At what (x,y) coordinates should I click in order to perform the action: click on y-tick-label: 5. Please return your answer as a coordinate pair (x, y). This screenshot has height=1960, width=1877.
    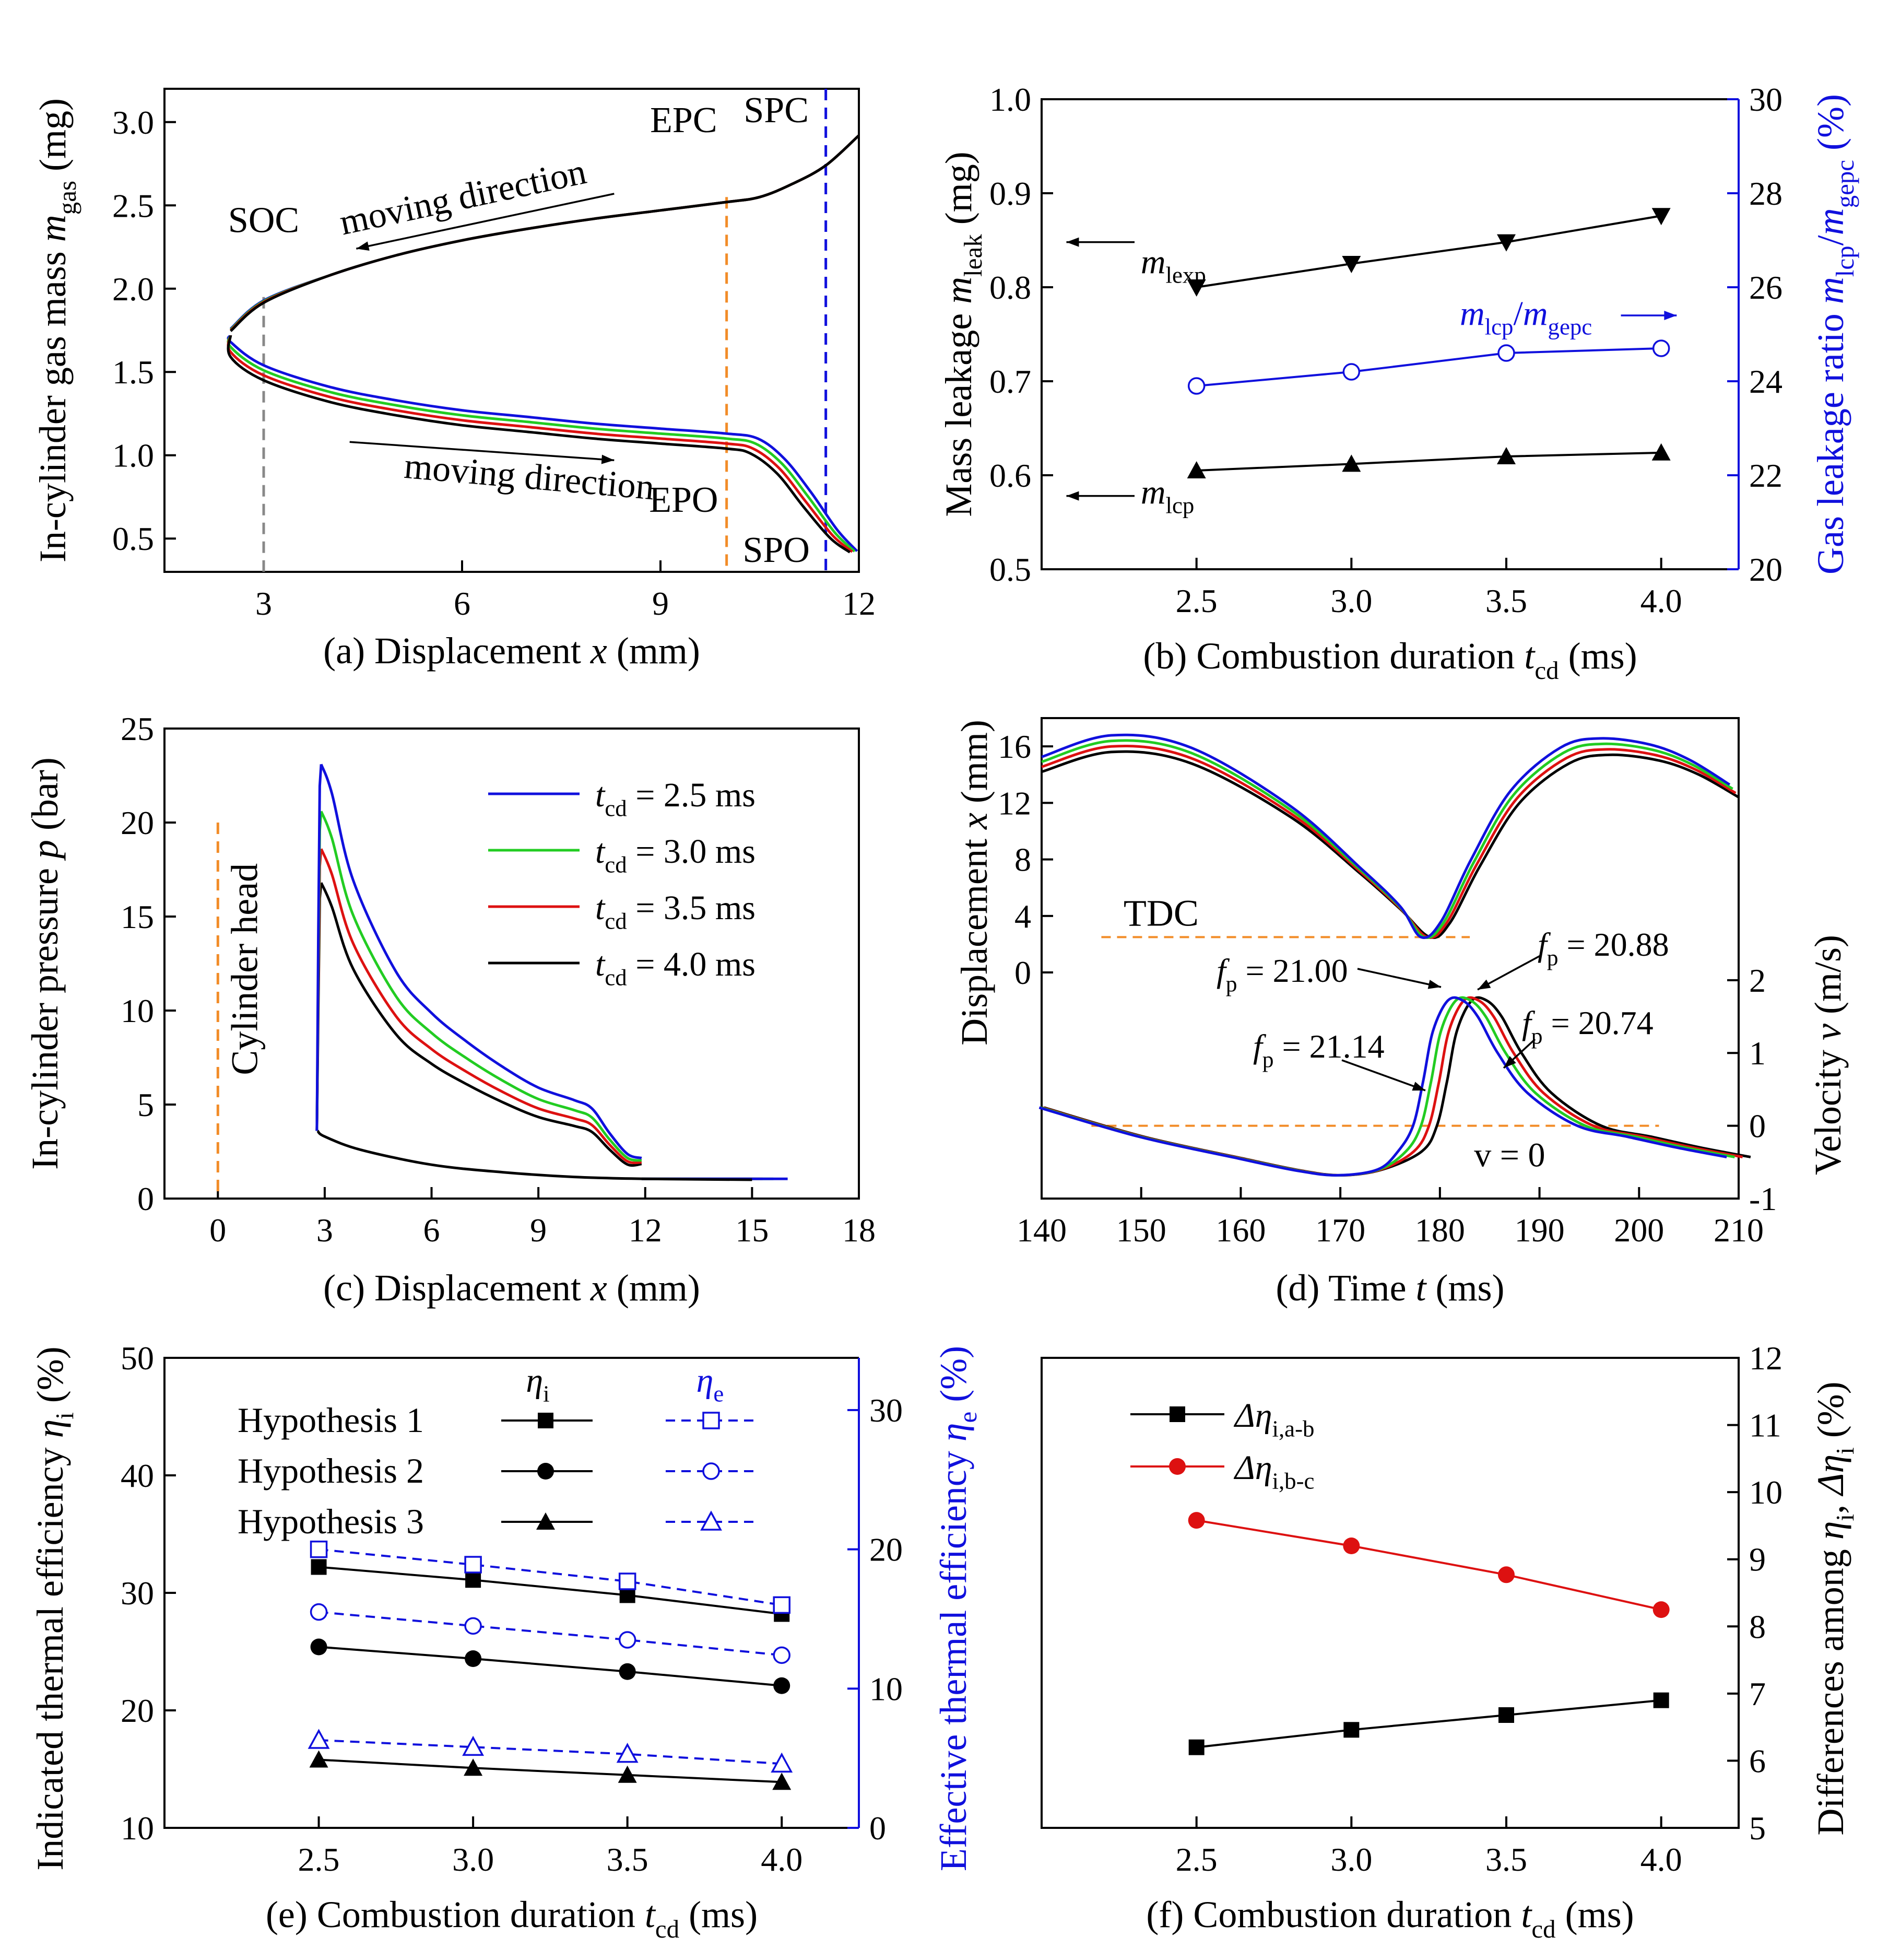
    Looking at the image, I should click on (146, 1104).